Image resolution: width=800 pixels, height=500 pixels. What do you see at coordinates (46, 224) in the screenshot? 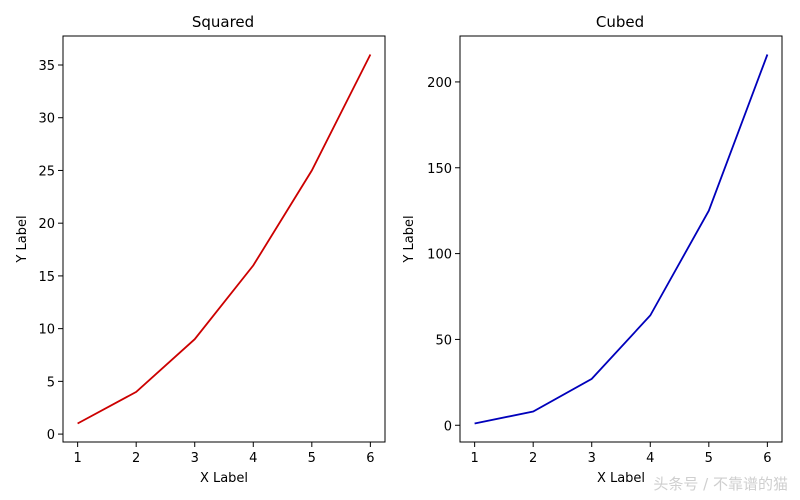
I see `y-tick-label: 20` at bounding box center [46, 224].